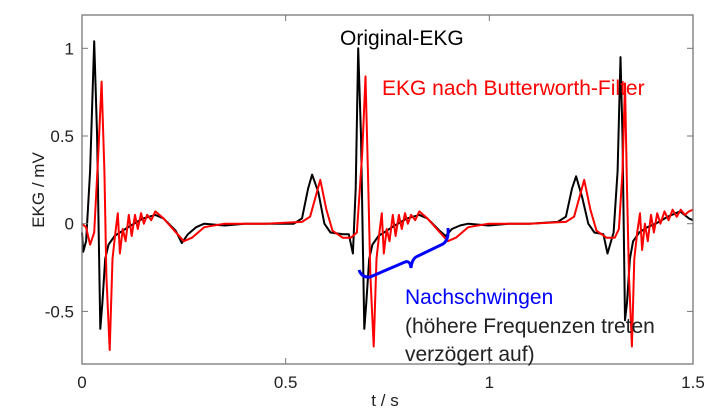 The image size is (727, 416). What do you see at coordinates (62, 136) in the screenshot?
I see `y-tick-label: 0.5` at bounding box center [62, 136].